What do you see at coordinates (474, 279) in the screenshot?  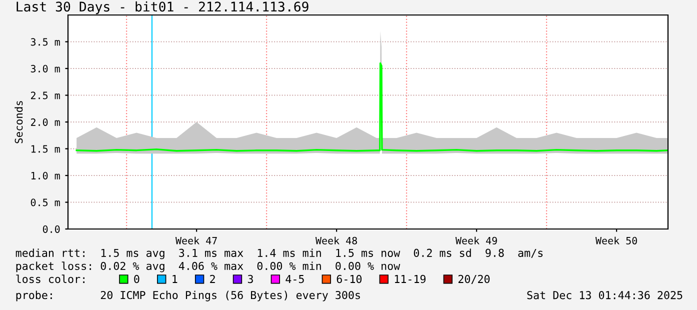 I see `legend-label: 20/20` at bounding box center [474, 279].